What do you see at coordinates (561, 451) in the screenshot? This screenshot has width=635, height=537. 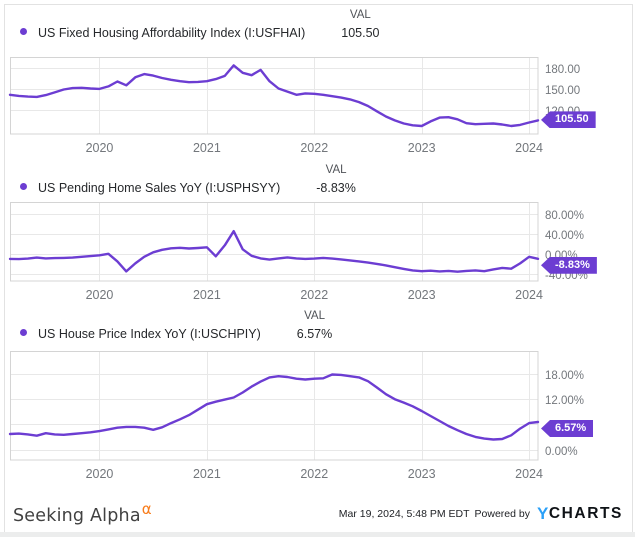 I see `y-axis-tick-label: 0.00%` at bounding box center [561, 451].